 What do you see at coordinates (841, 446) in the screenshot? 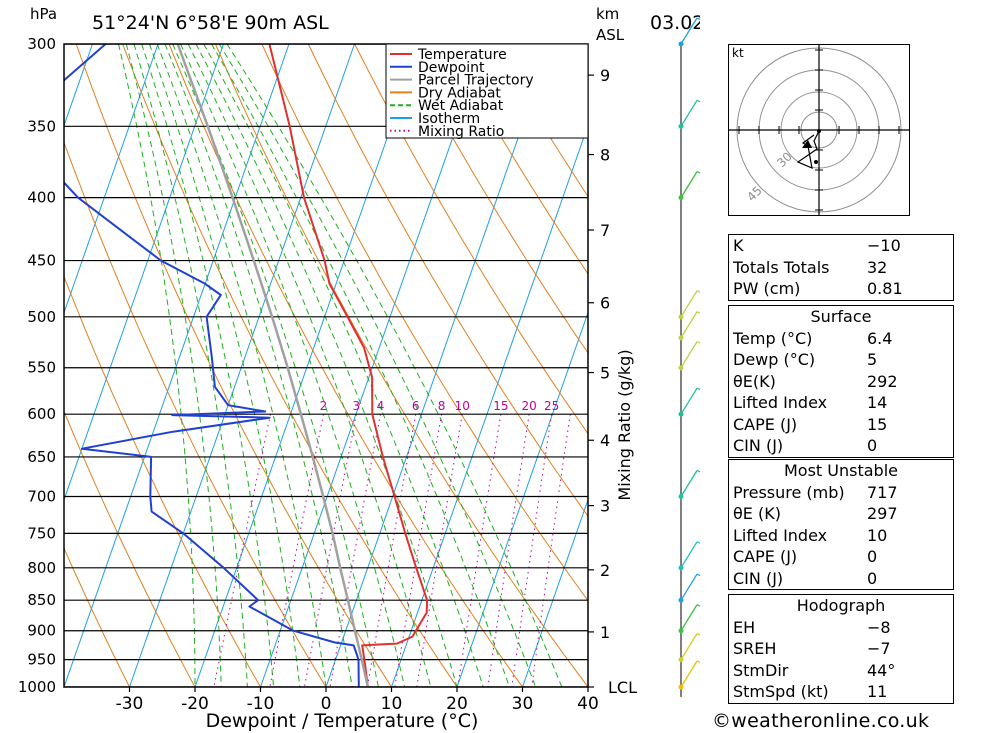
I see `surface-row: CIN (J) 0` at bounding box center [841, 446].